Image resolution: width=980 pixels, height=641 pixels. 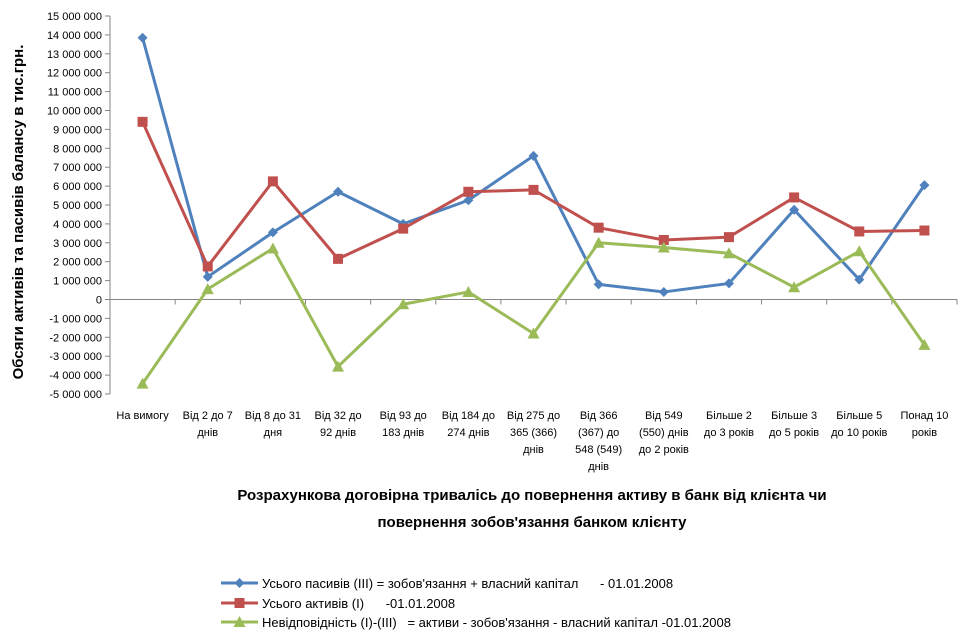 What do you see at coordinates (468, 424) in the screenshot?
I see `x-tick-label: Від 184 до 274 днів` at bounding box center [468, 424].